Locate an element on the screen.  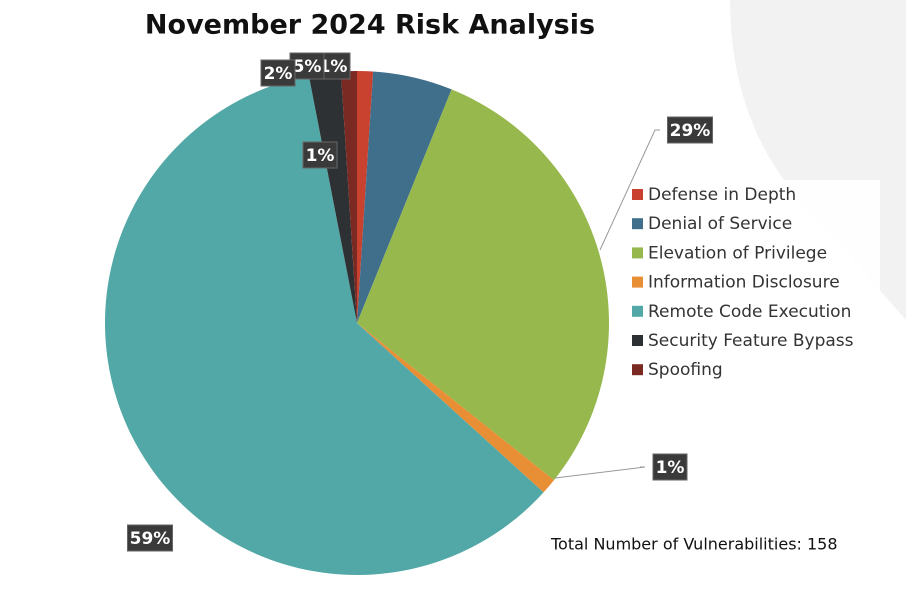
data-label: 29% is located at coordinates (690, 131).